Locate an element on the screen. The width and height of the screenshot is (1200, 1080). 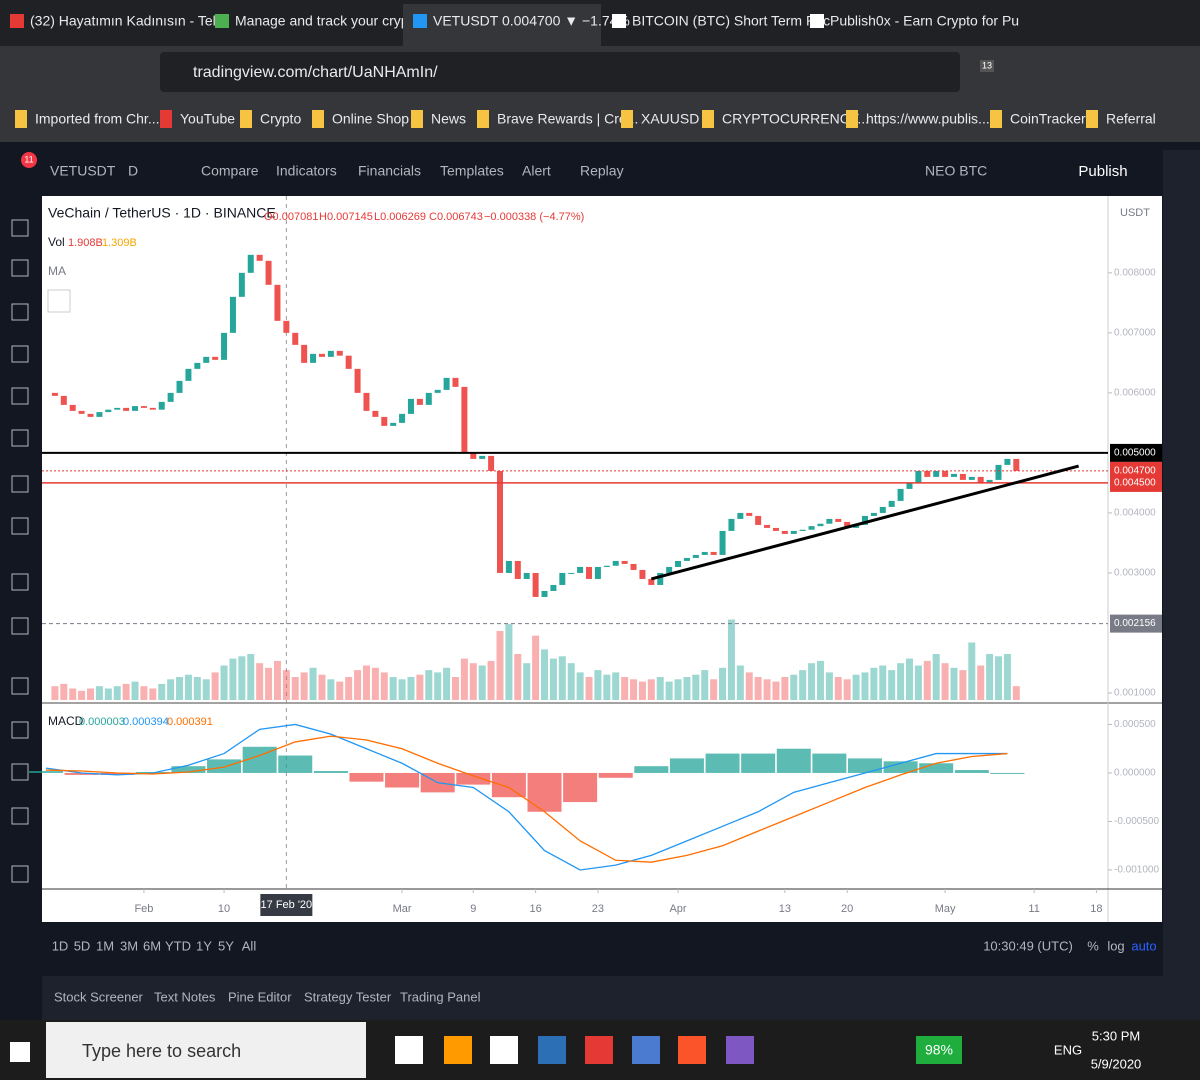
toolbar-button: Alert is located at coordinates (536, 171).